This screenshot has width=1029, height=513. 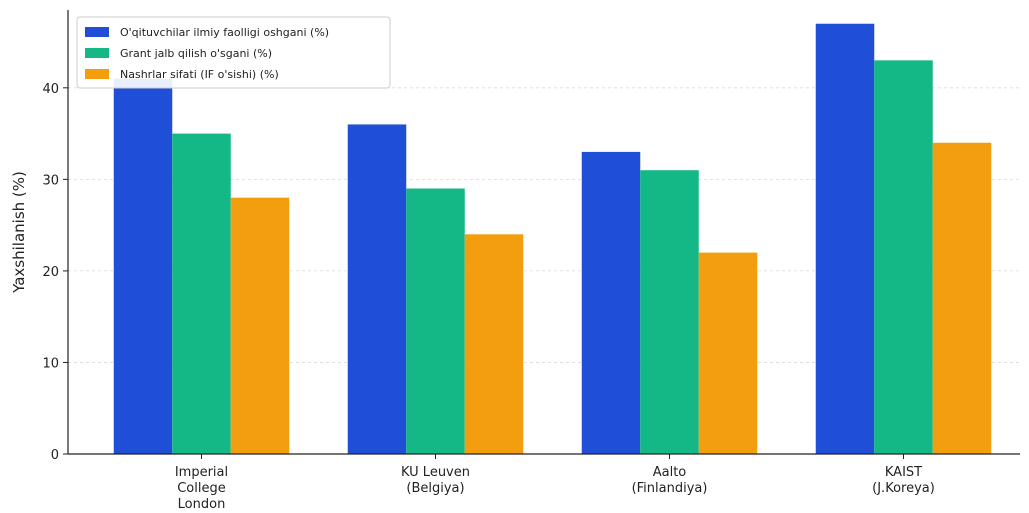 What do you see at coordinates (196, 53) in the screenshot?
I see `legend-label: Grant jalb qilish o'sgani (%)` at bounding box center [196, 53].